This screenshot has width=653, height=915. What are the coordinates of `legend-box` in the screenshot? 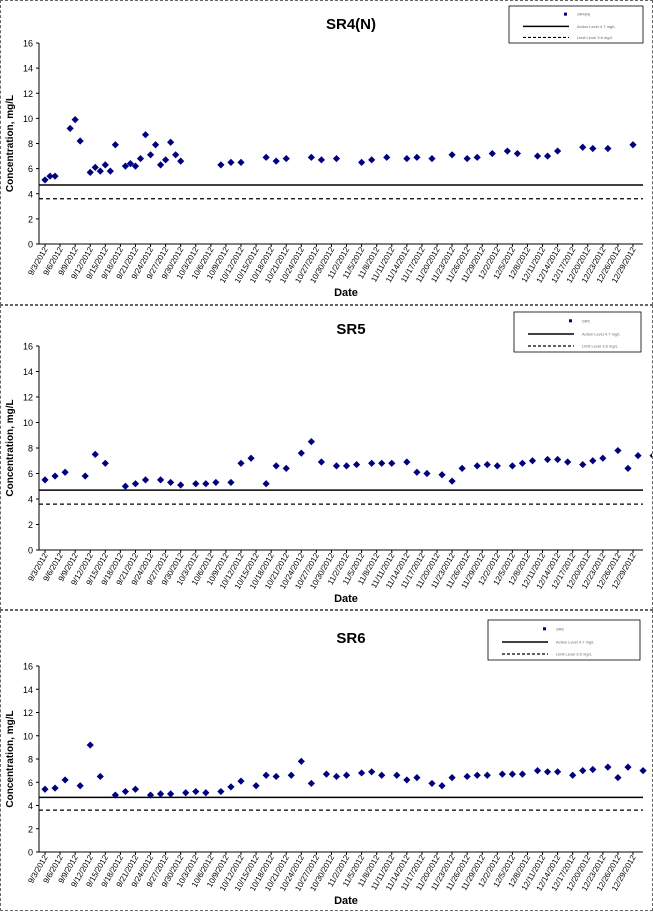 It's located at (576, 24).